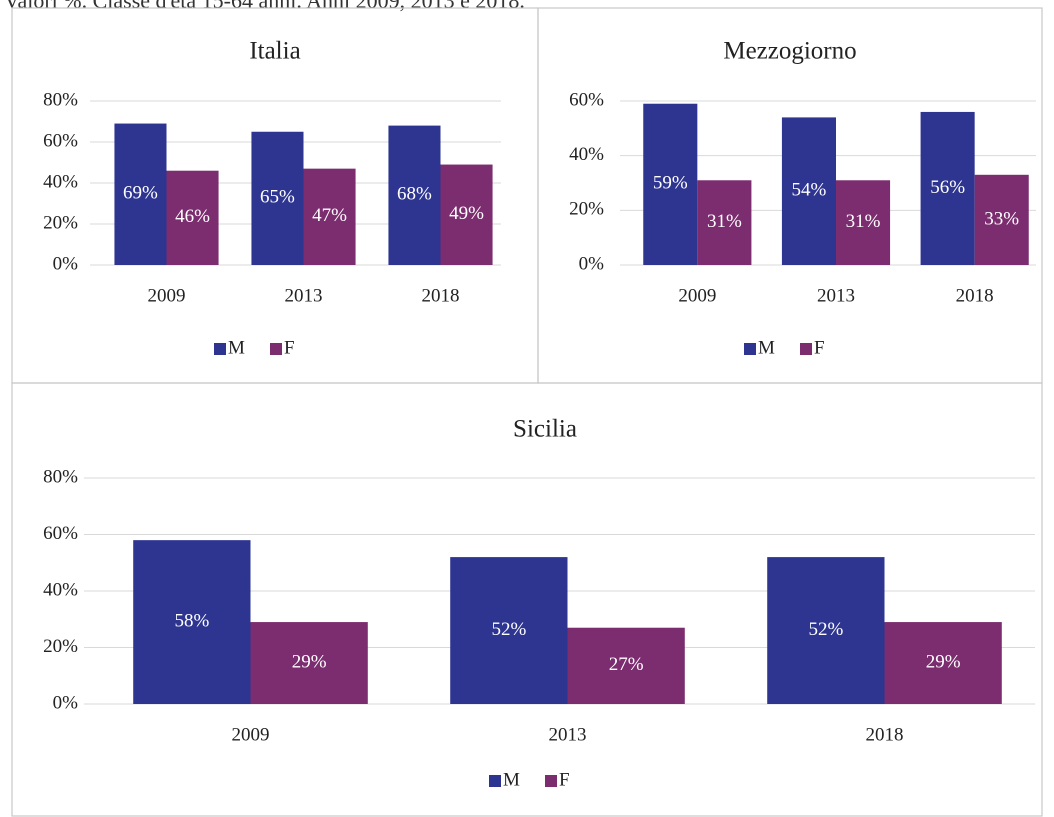 This screenshot has height=817, width=1054. I want to click on value-label: 69%, so click(140, 193).